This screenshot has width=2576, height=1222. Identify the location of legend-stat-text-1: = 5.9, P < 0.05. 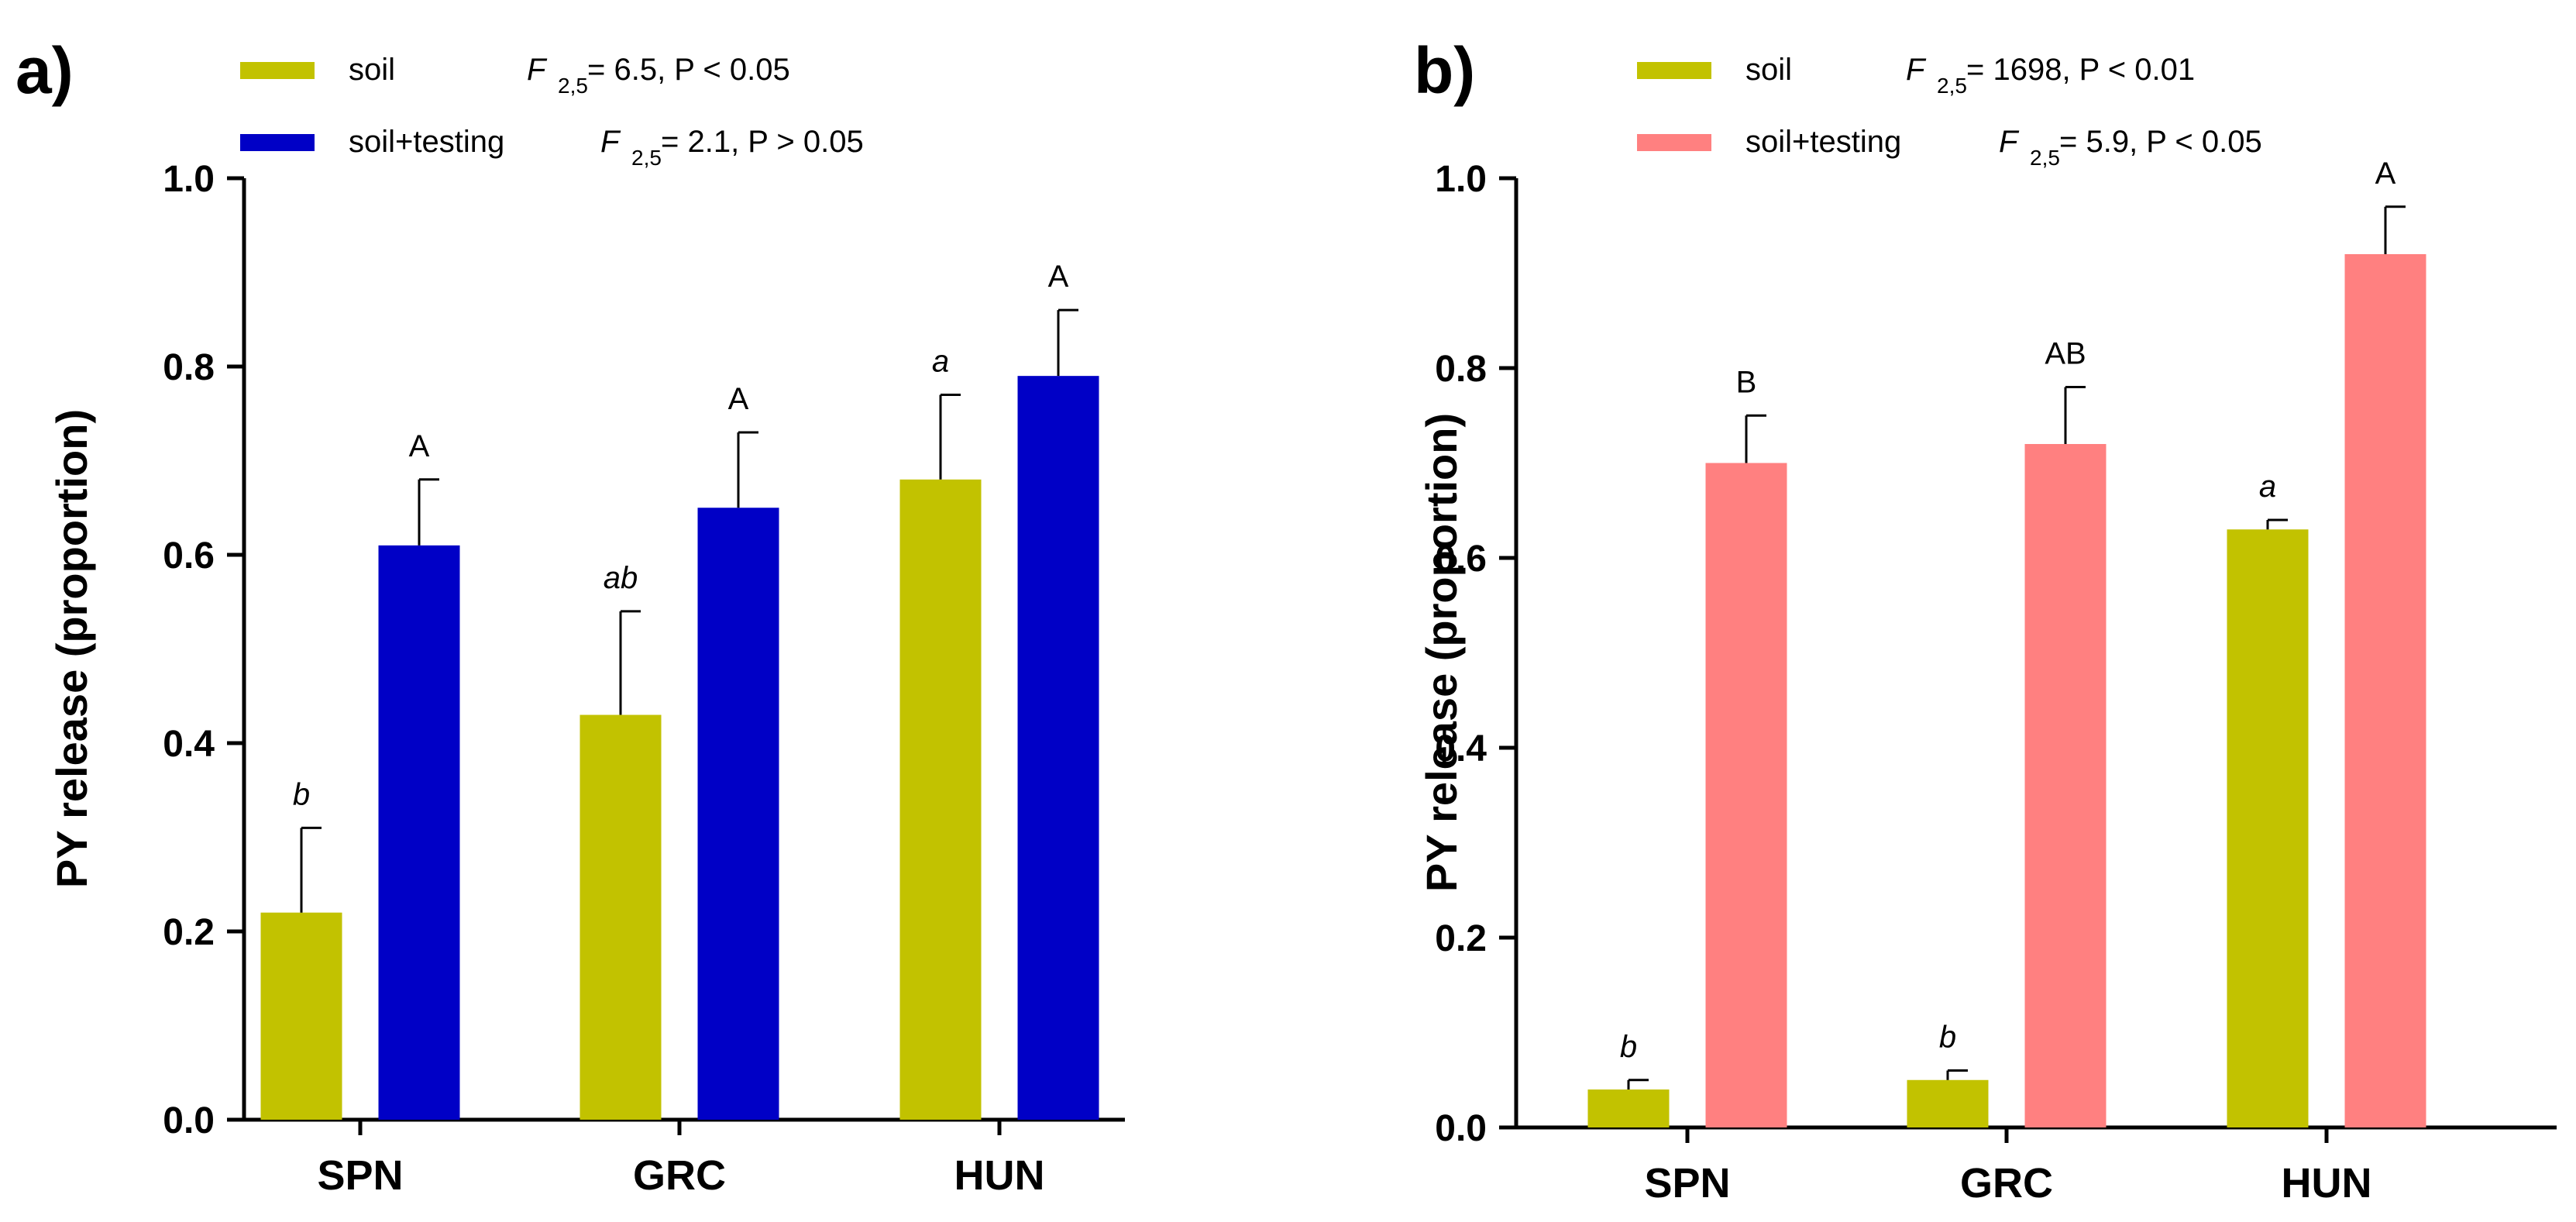
(2160, 142).